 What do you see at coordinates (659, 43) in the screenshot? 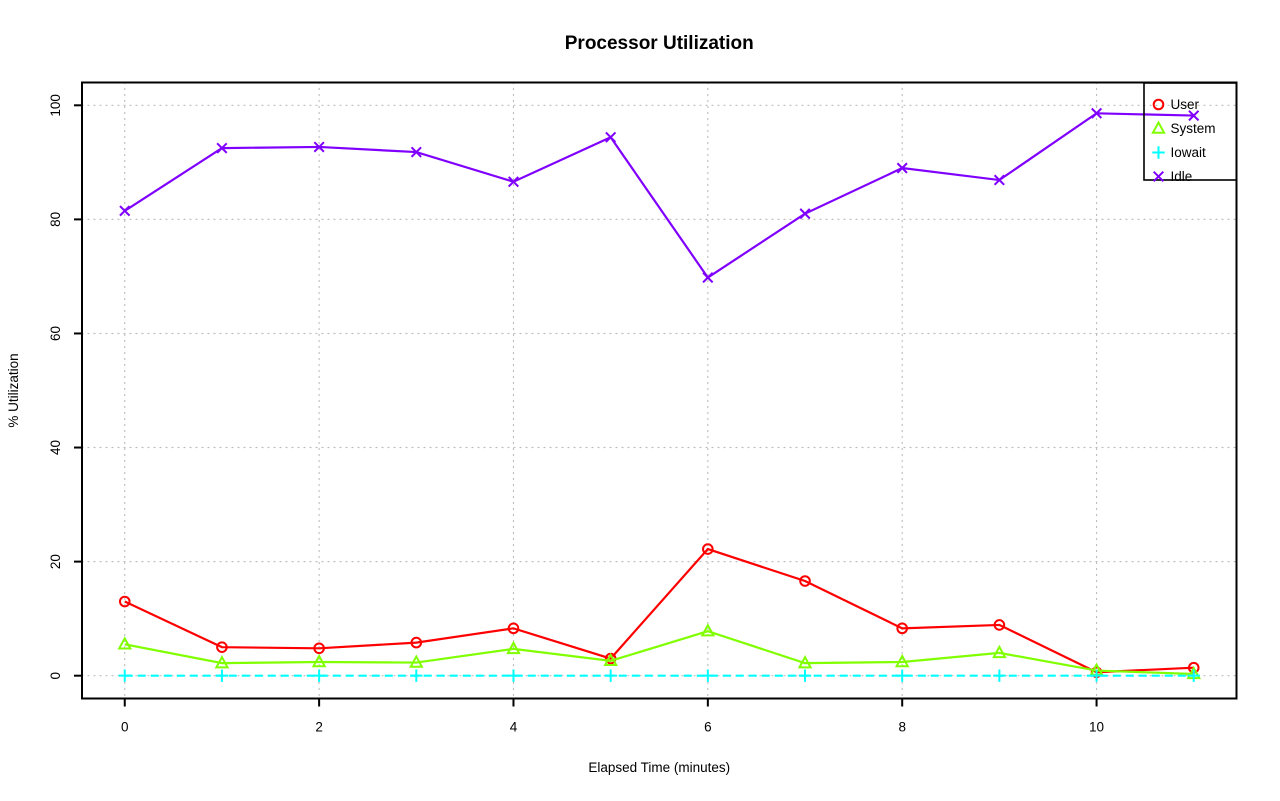
I see `chart-title: Processor Utilization` at bounding box center [659, 43].